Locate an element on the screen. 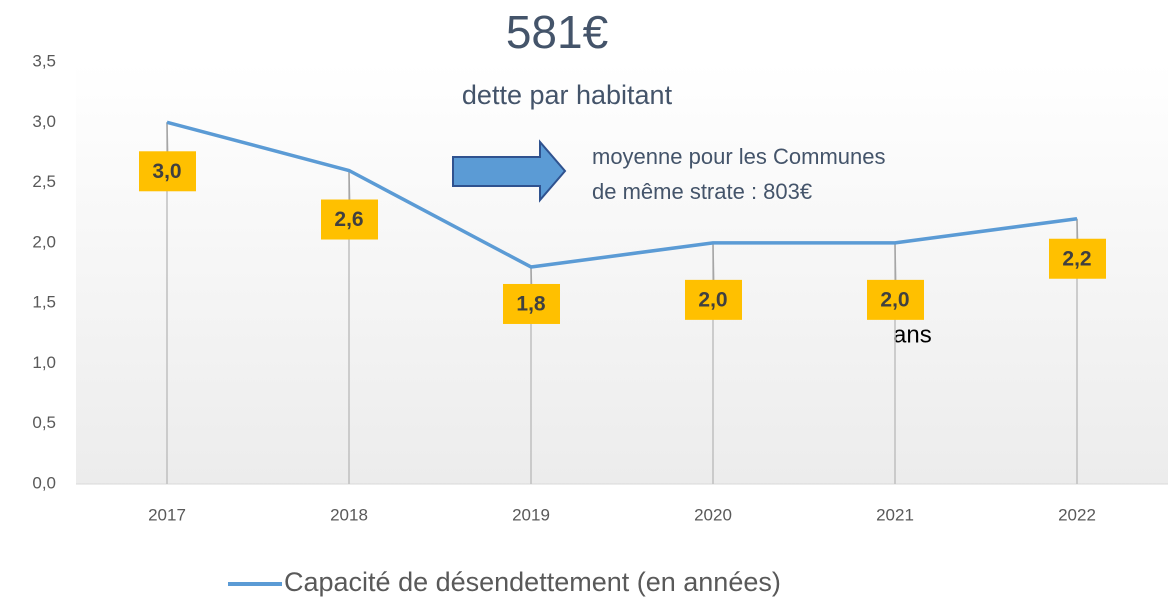  y-tick-label: 2,5 is located at coordinates (44, 181).